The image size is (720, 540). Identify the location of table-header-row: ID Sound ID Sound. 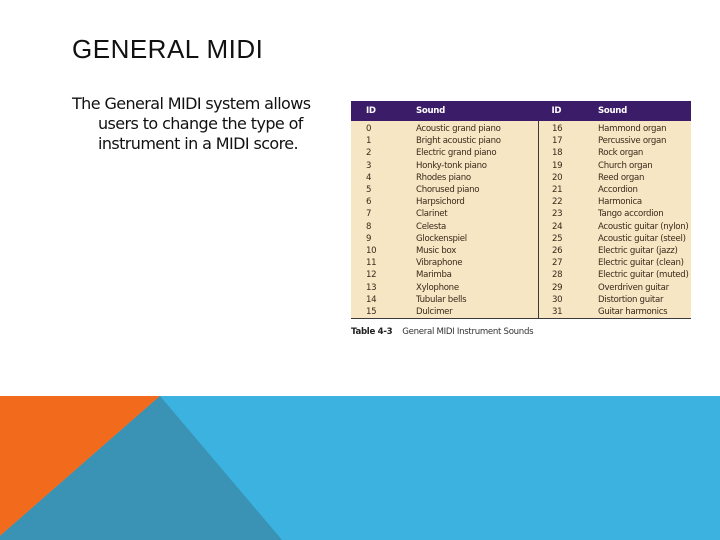
(521, 111).